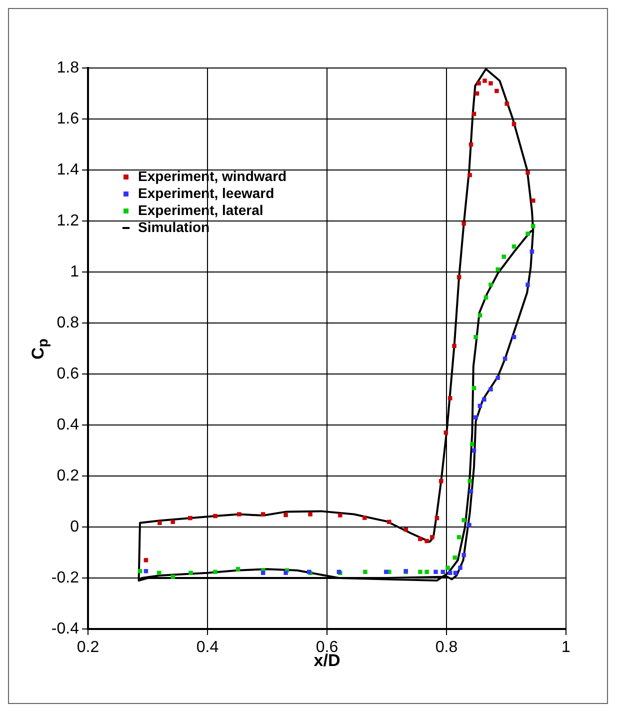 The image size is (619, 713). I want to click on x-tick-label: 1, so click(566, 647).